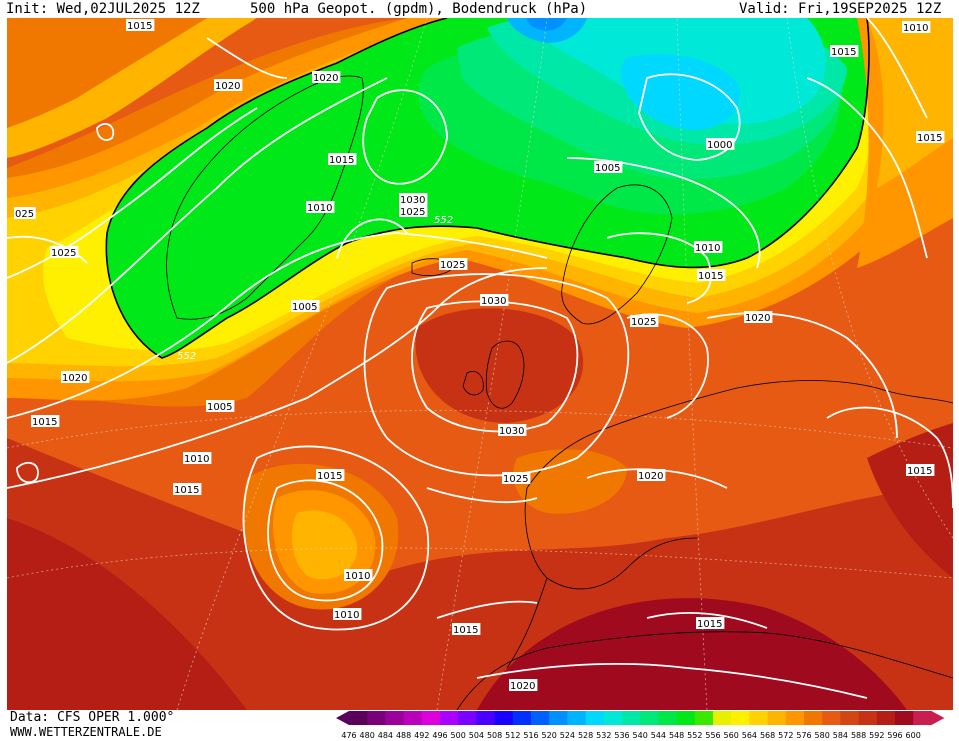  I want to click on legend-tick-label: 568, so click(767, 735).